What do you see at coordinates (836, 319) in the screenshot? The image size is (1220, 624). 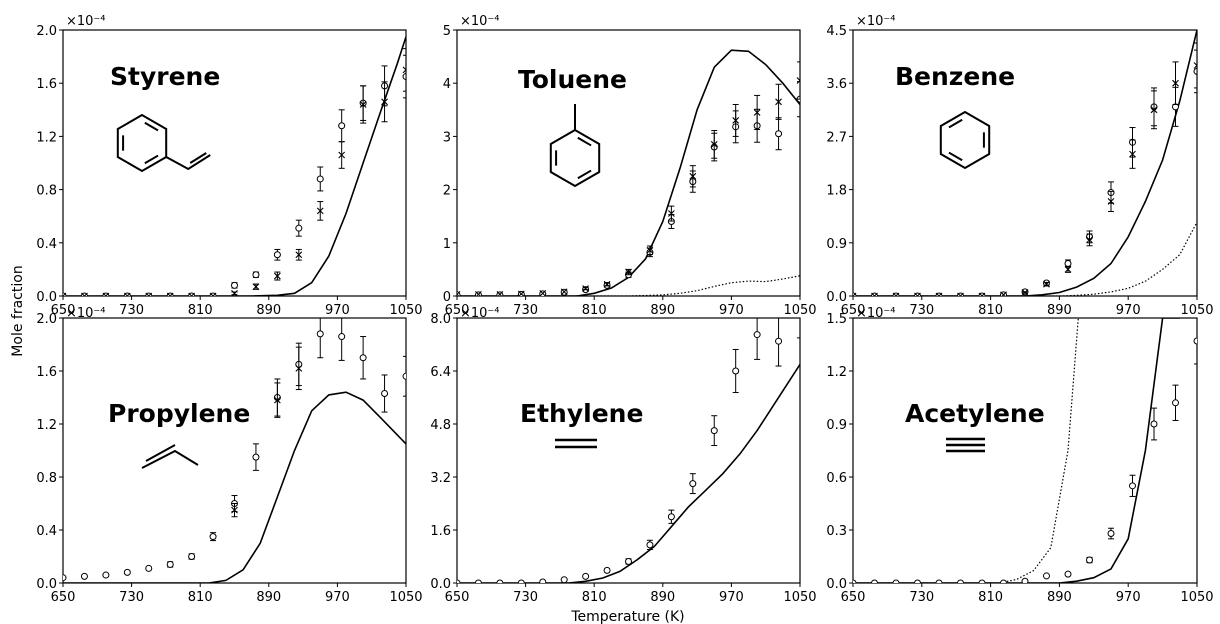 I see `y-tick-label: 1.5` at bounding box center [836, 319].